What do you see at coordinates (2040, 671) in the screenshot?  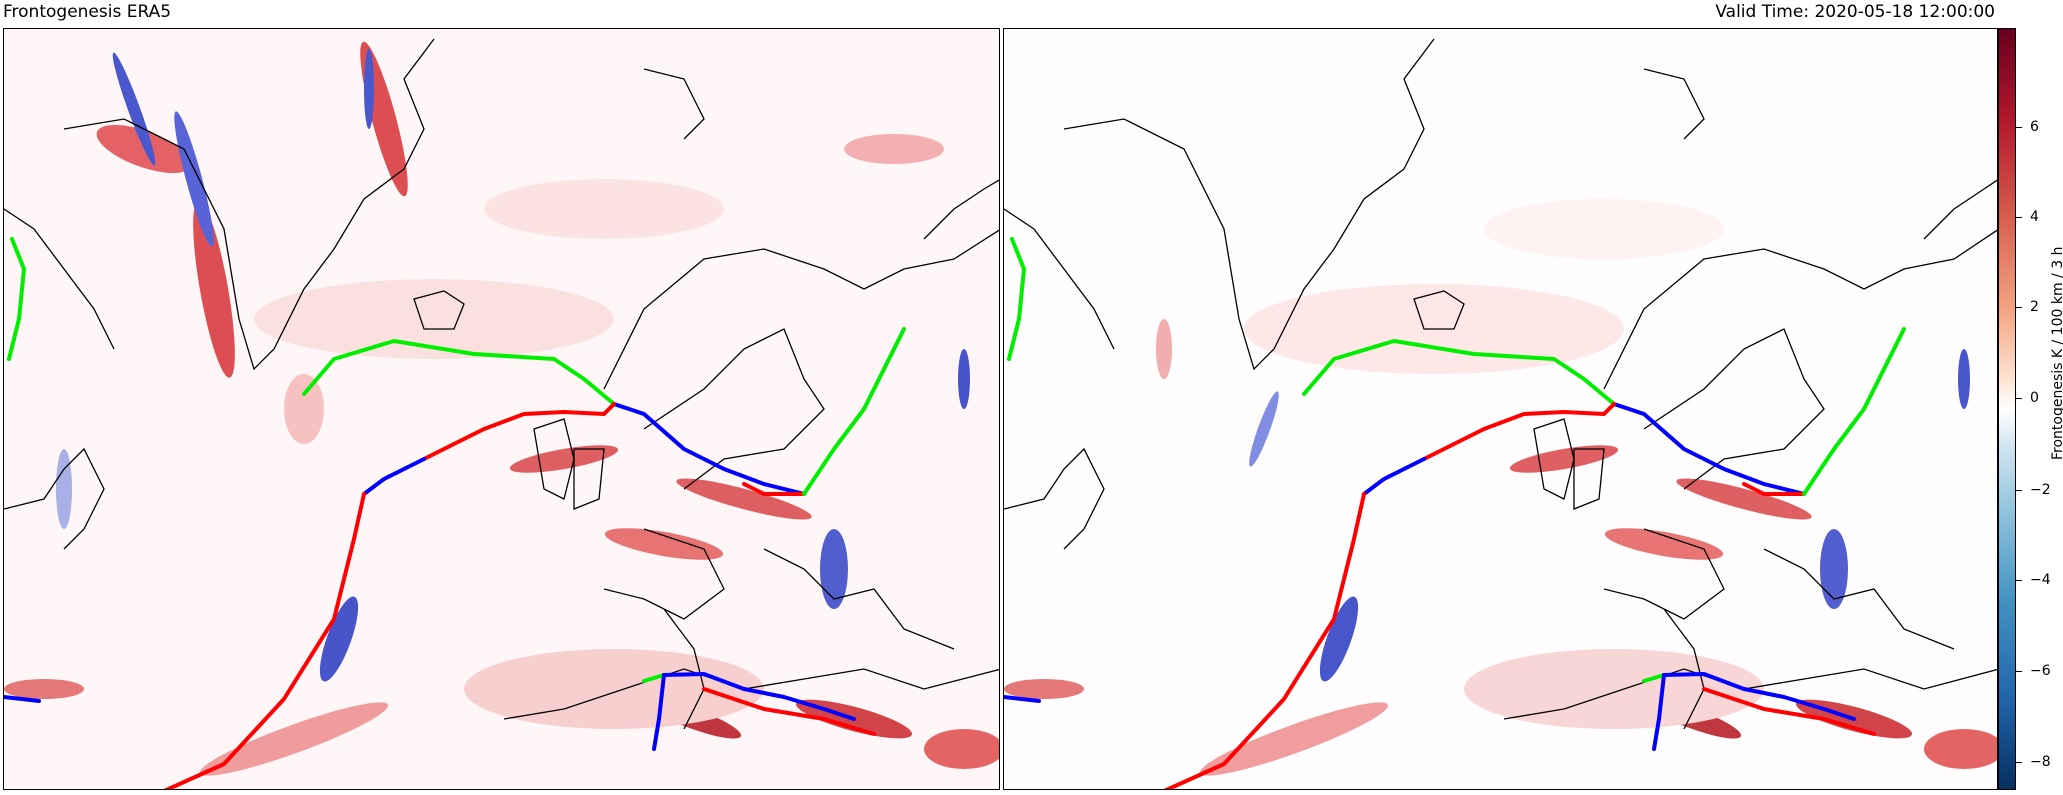 I see `colorbar-tick-label: −6` at bounding box center [2040, 671].